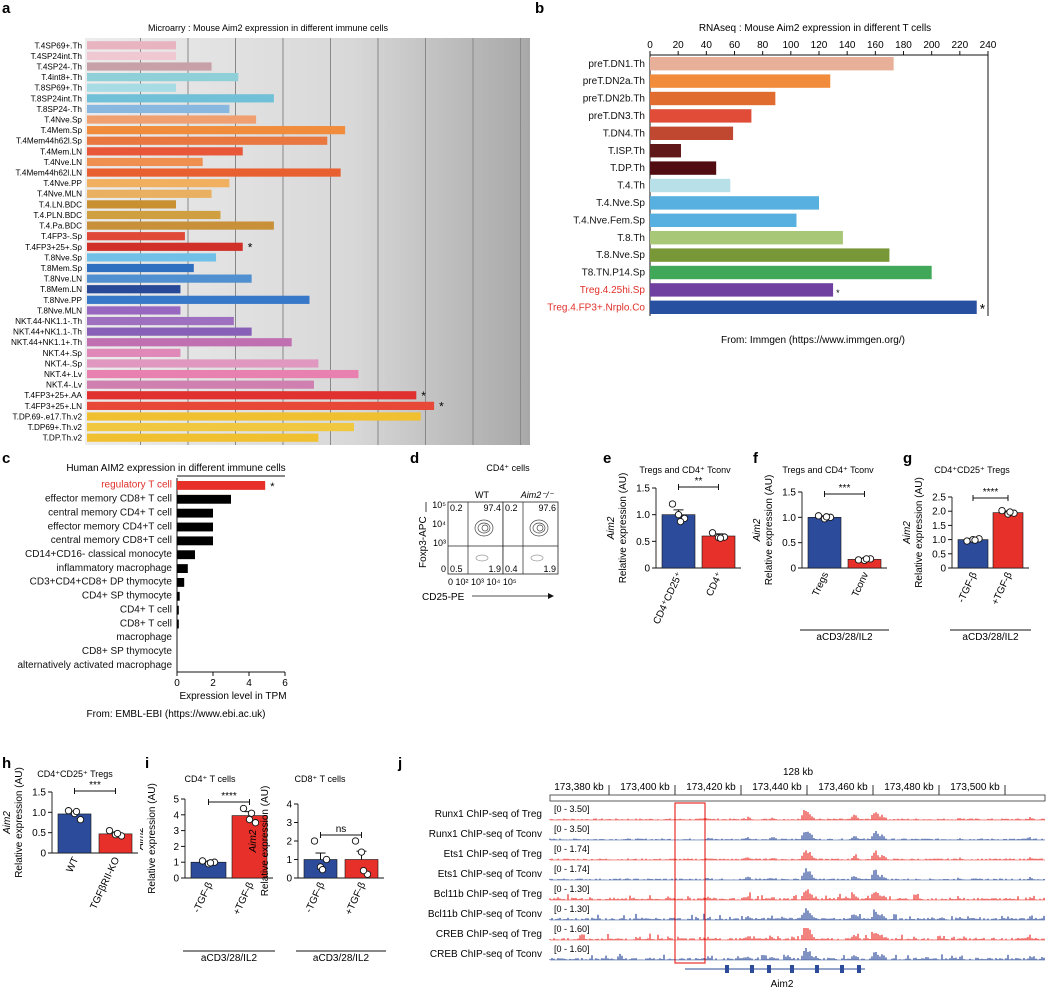  What do you see at coordinates (62, 130) in the screenshot?
I see `a-row-label: T.4Mem.Sp` at bounding box center [62, 130].